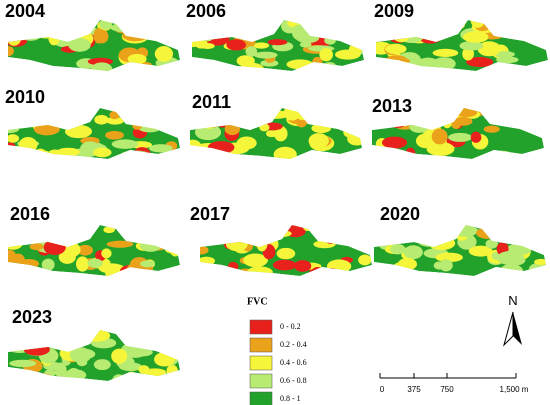  I want to click on scale-bar: 0 375 750 1,500 m, so click(454, 383).